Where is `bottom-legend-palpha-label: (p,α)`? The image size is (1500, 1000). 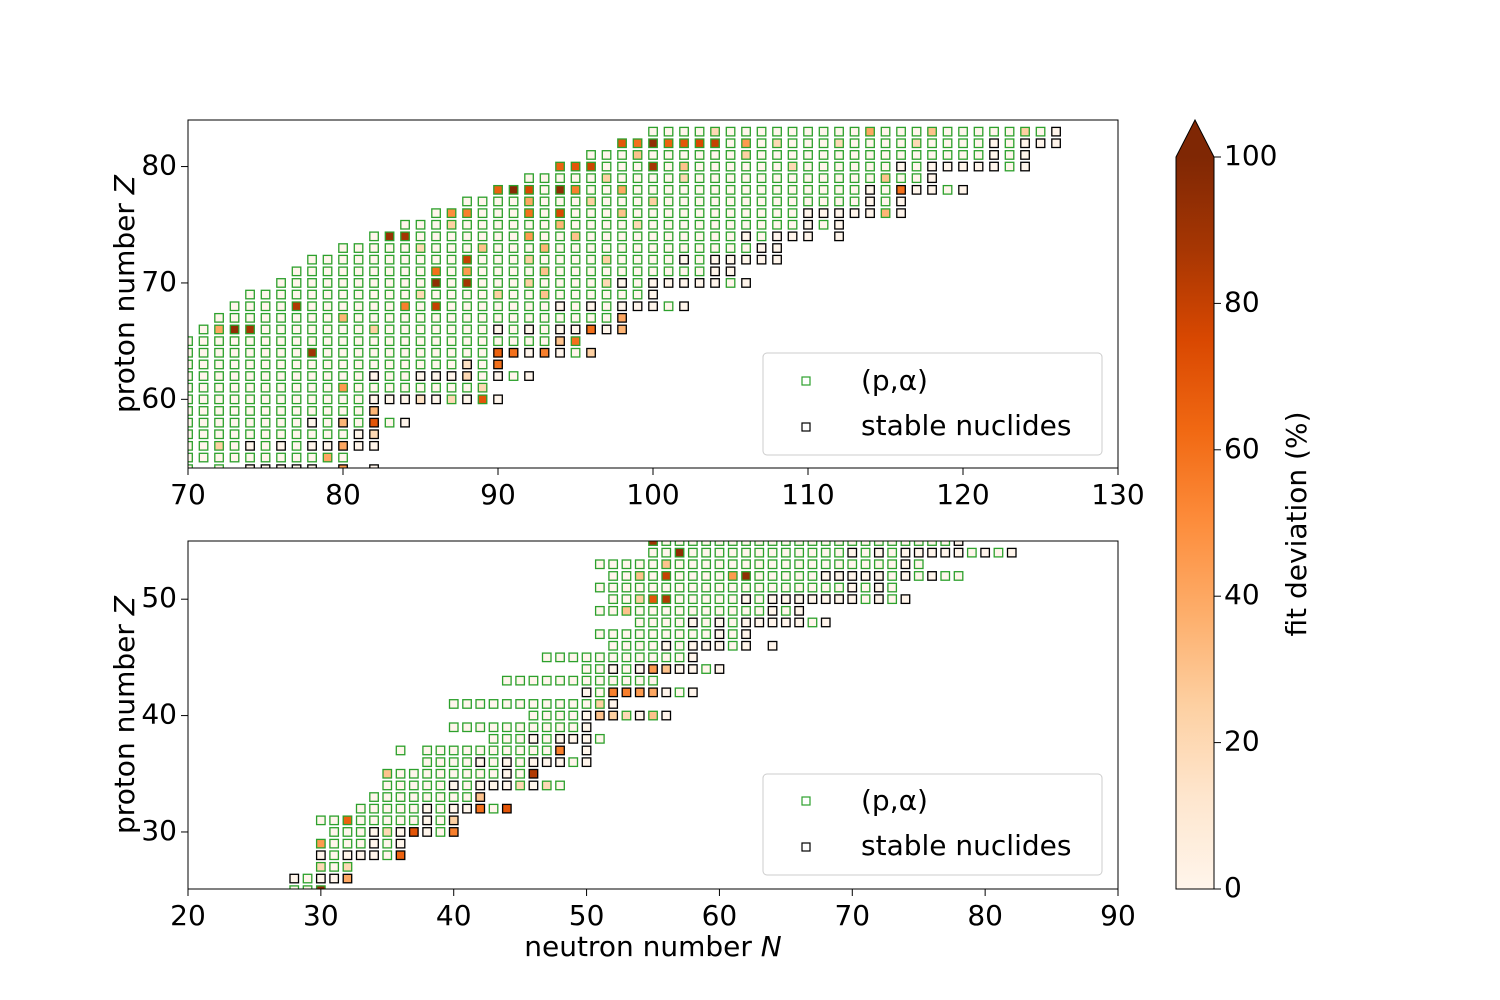 bottom-legend-palpha-label: (p,α) is located at coordinates (894, 800).